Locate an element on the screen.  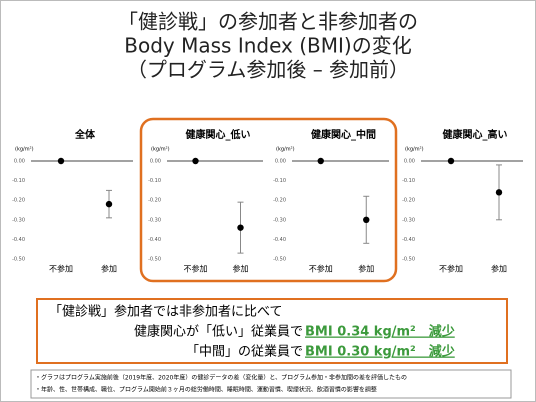
chart-title: 健康関心_高い is located at coordinates (475, 134).